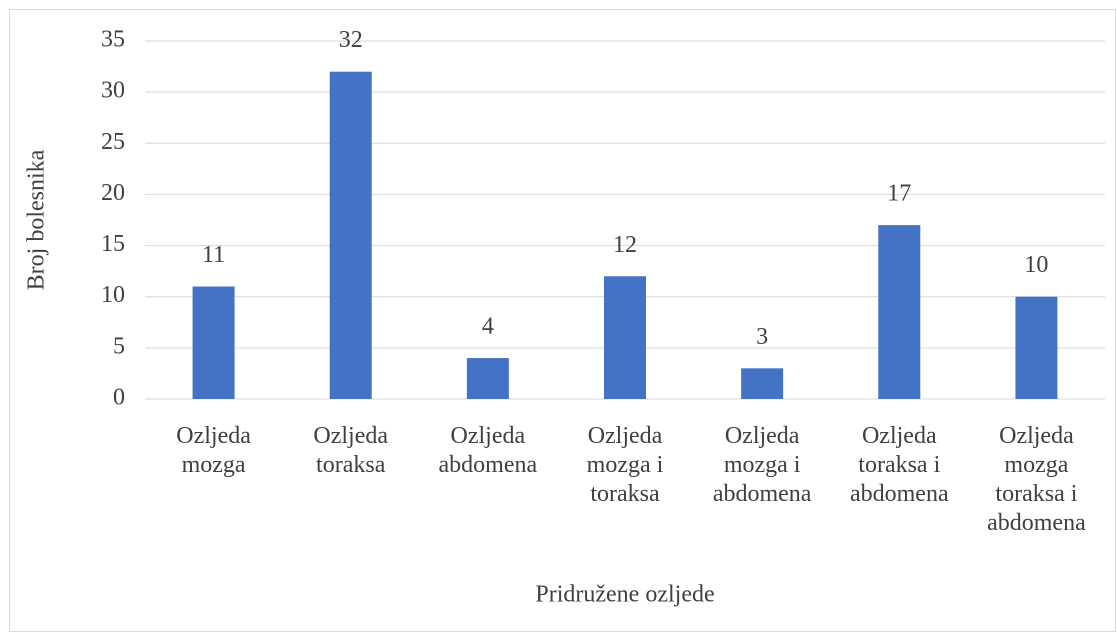  Describe the element at coordinates (899, 465) in the screenshot. I see `x-tick-label: Ozljeda toraksa i abdomena` at that location.